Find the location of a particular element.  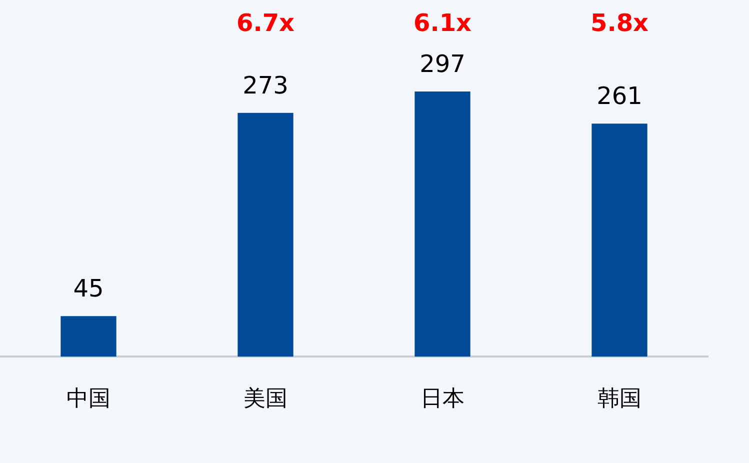

data-label: 261 is located at coordinates (619, 96).